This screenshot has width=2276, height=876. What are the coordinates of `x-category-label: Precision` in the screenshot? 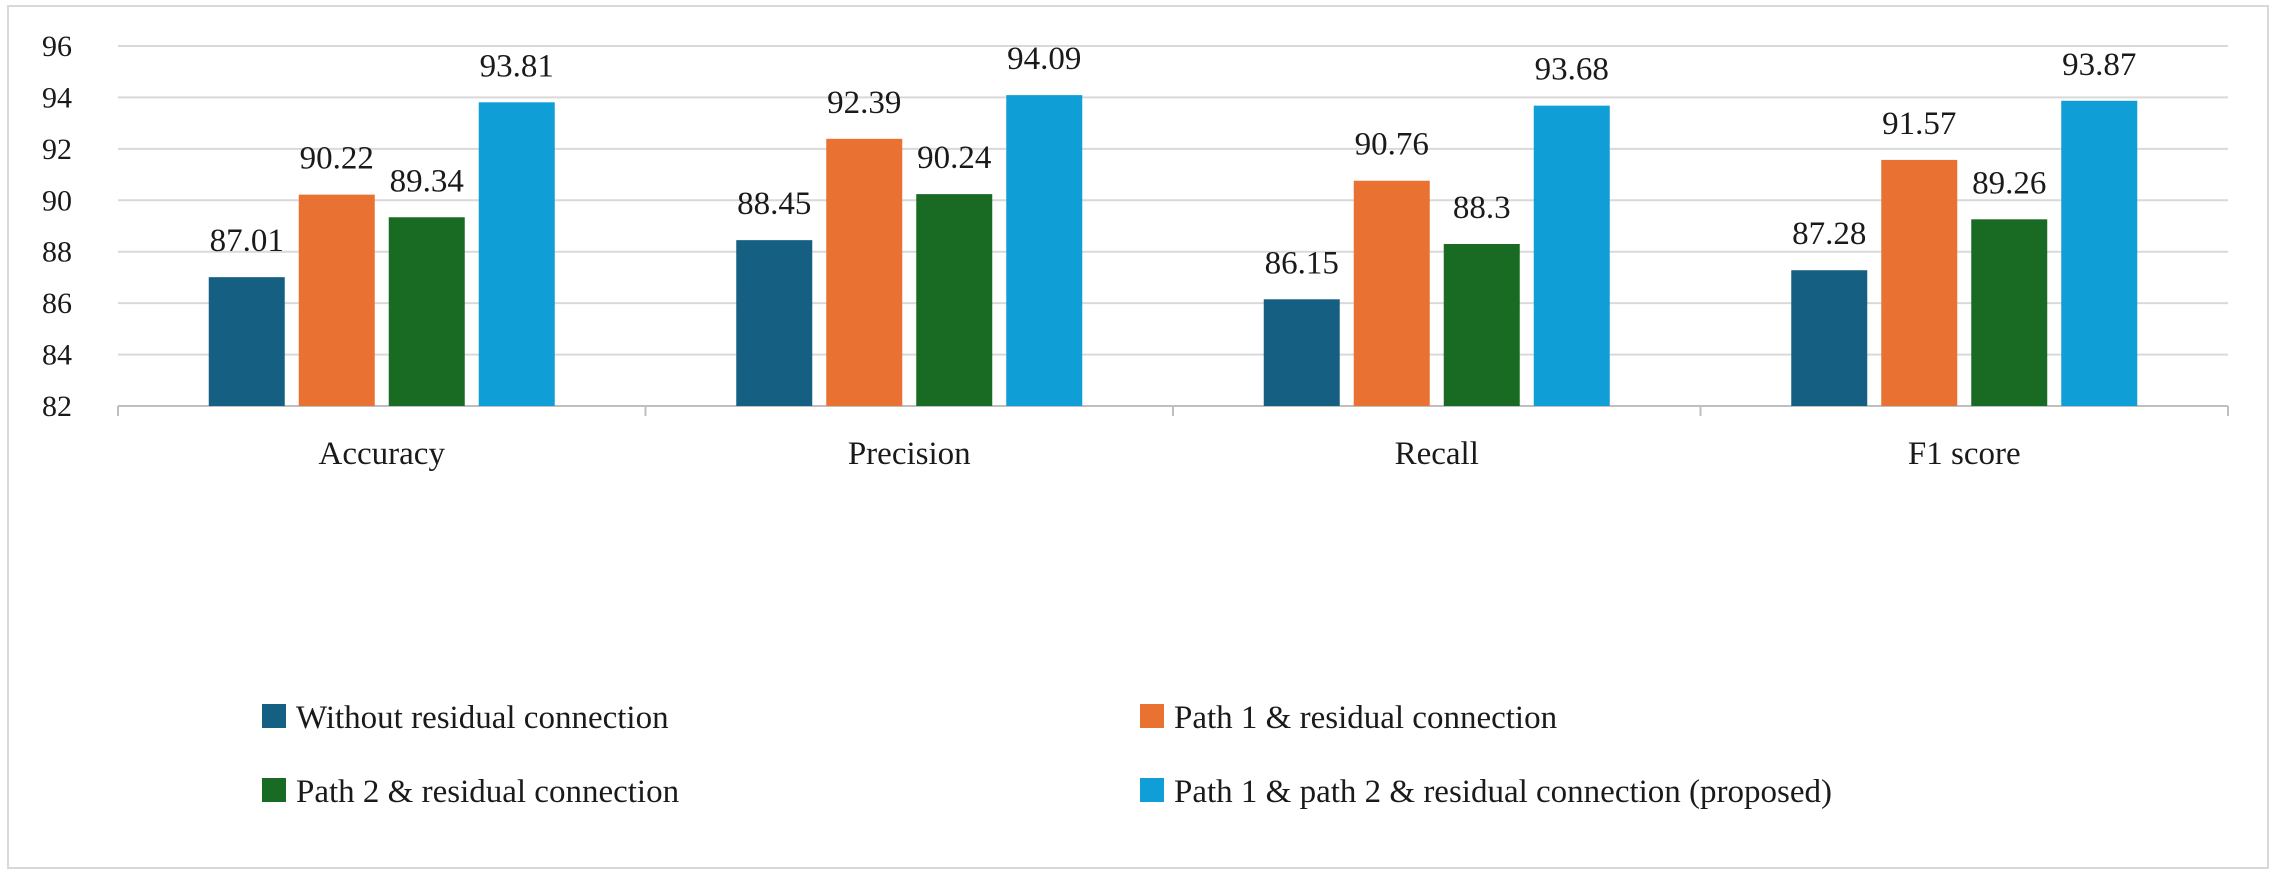 It's located at (909, 454).